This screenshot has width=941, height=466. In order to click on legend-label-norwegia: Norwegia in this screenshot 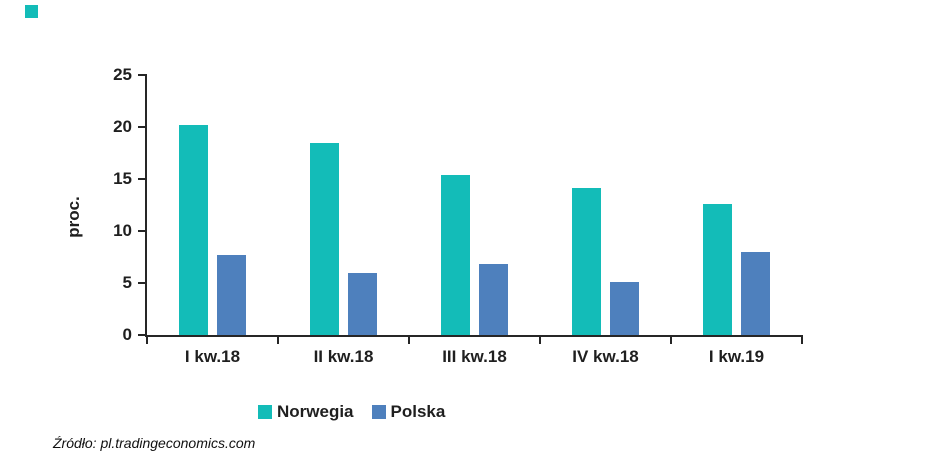, I will do `click(315, 411)`.